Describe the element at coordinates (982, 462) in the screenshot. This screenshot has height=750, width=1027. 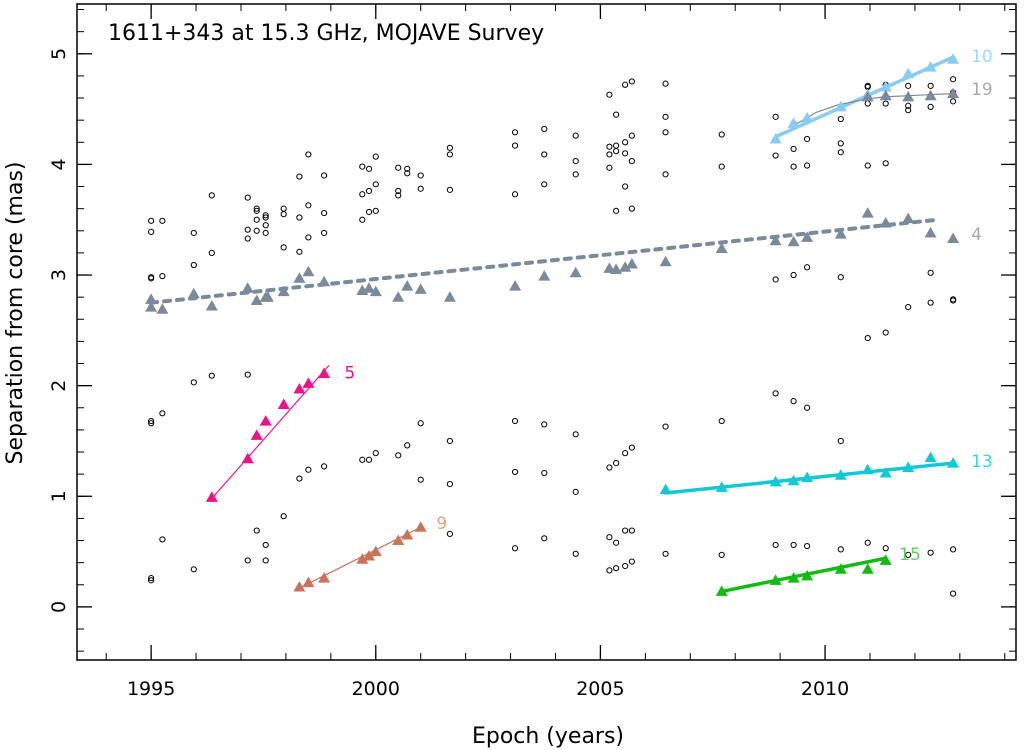
I see `component-label-13: 13` at that location.